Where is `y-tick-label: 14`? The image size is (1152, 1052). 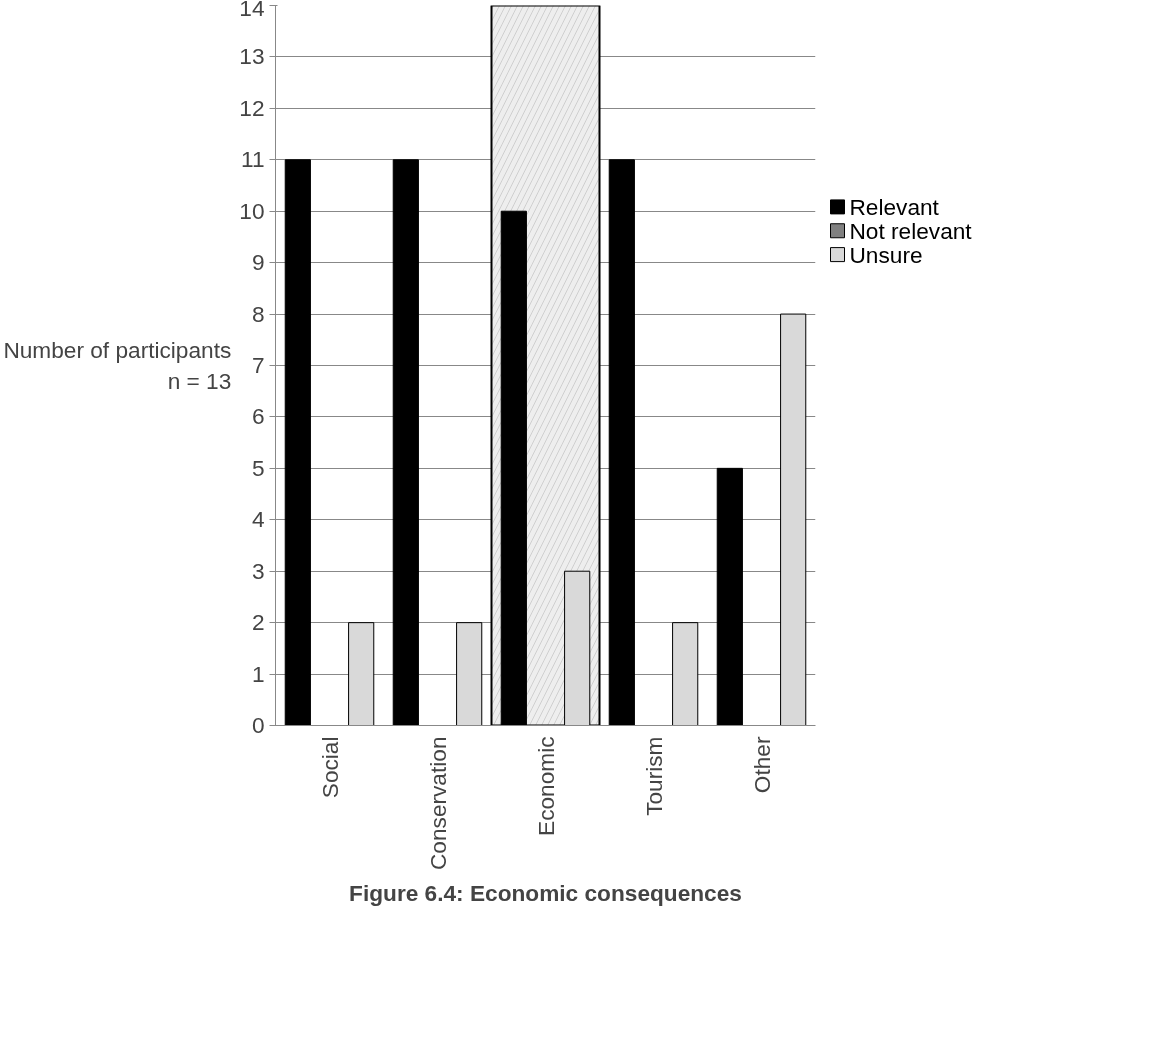
y-tick-label: 14 is located at coordinates (252, 10).